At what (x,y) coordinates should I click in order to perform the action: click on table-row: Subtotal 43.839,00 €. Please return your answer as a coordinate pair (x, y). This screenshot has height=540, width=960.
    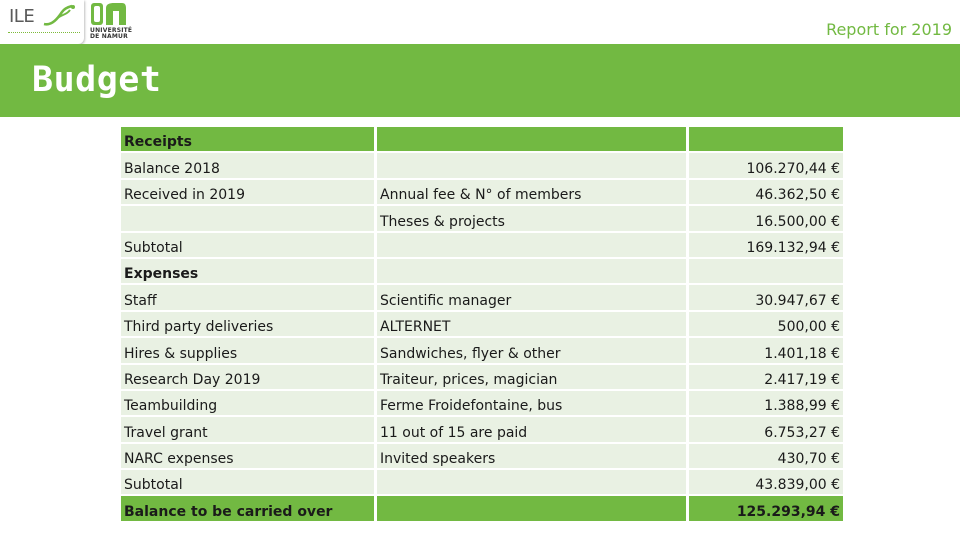
    Looking at the image, I should click on (482, 483).